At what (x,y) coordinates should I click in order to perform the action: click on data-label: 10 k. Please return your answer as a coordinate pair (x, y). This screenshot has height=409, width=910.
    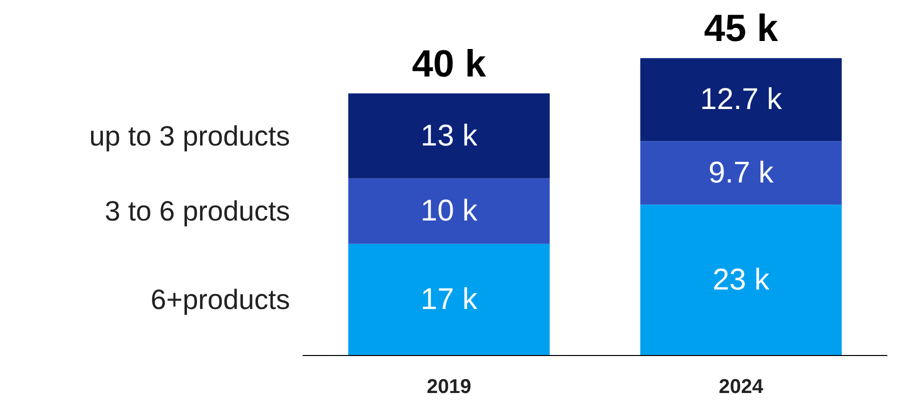
    Looking at the image, I should click on (449, 211).